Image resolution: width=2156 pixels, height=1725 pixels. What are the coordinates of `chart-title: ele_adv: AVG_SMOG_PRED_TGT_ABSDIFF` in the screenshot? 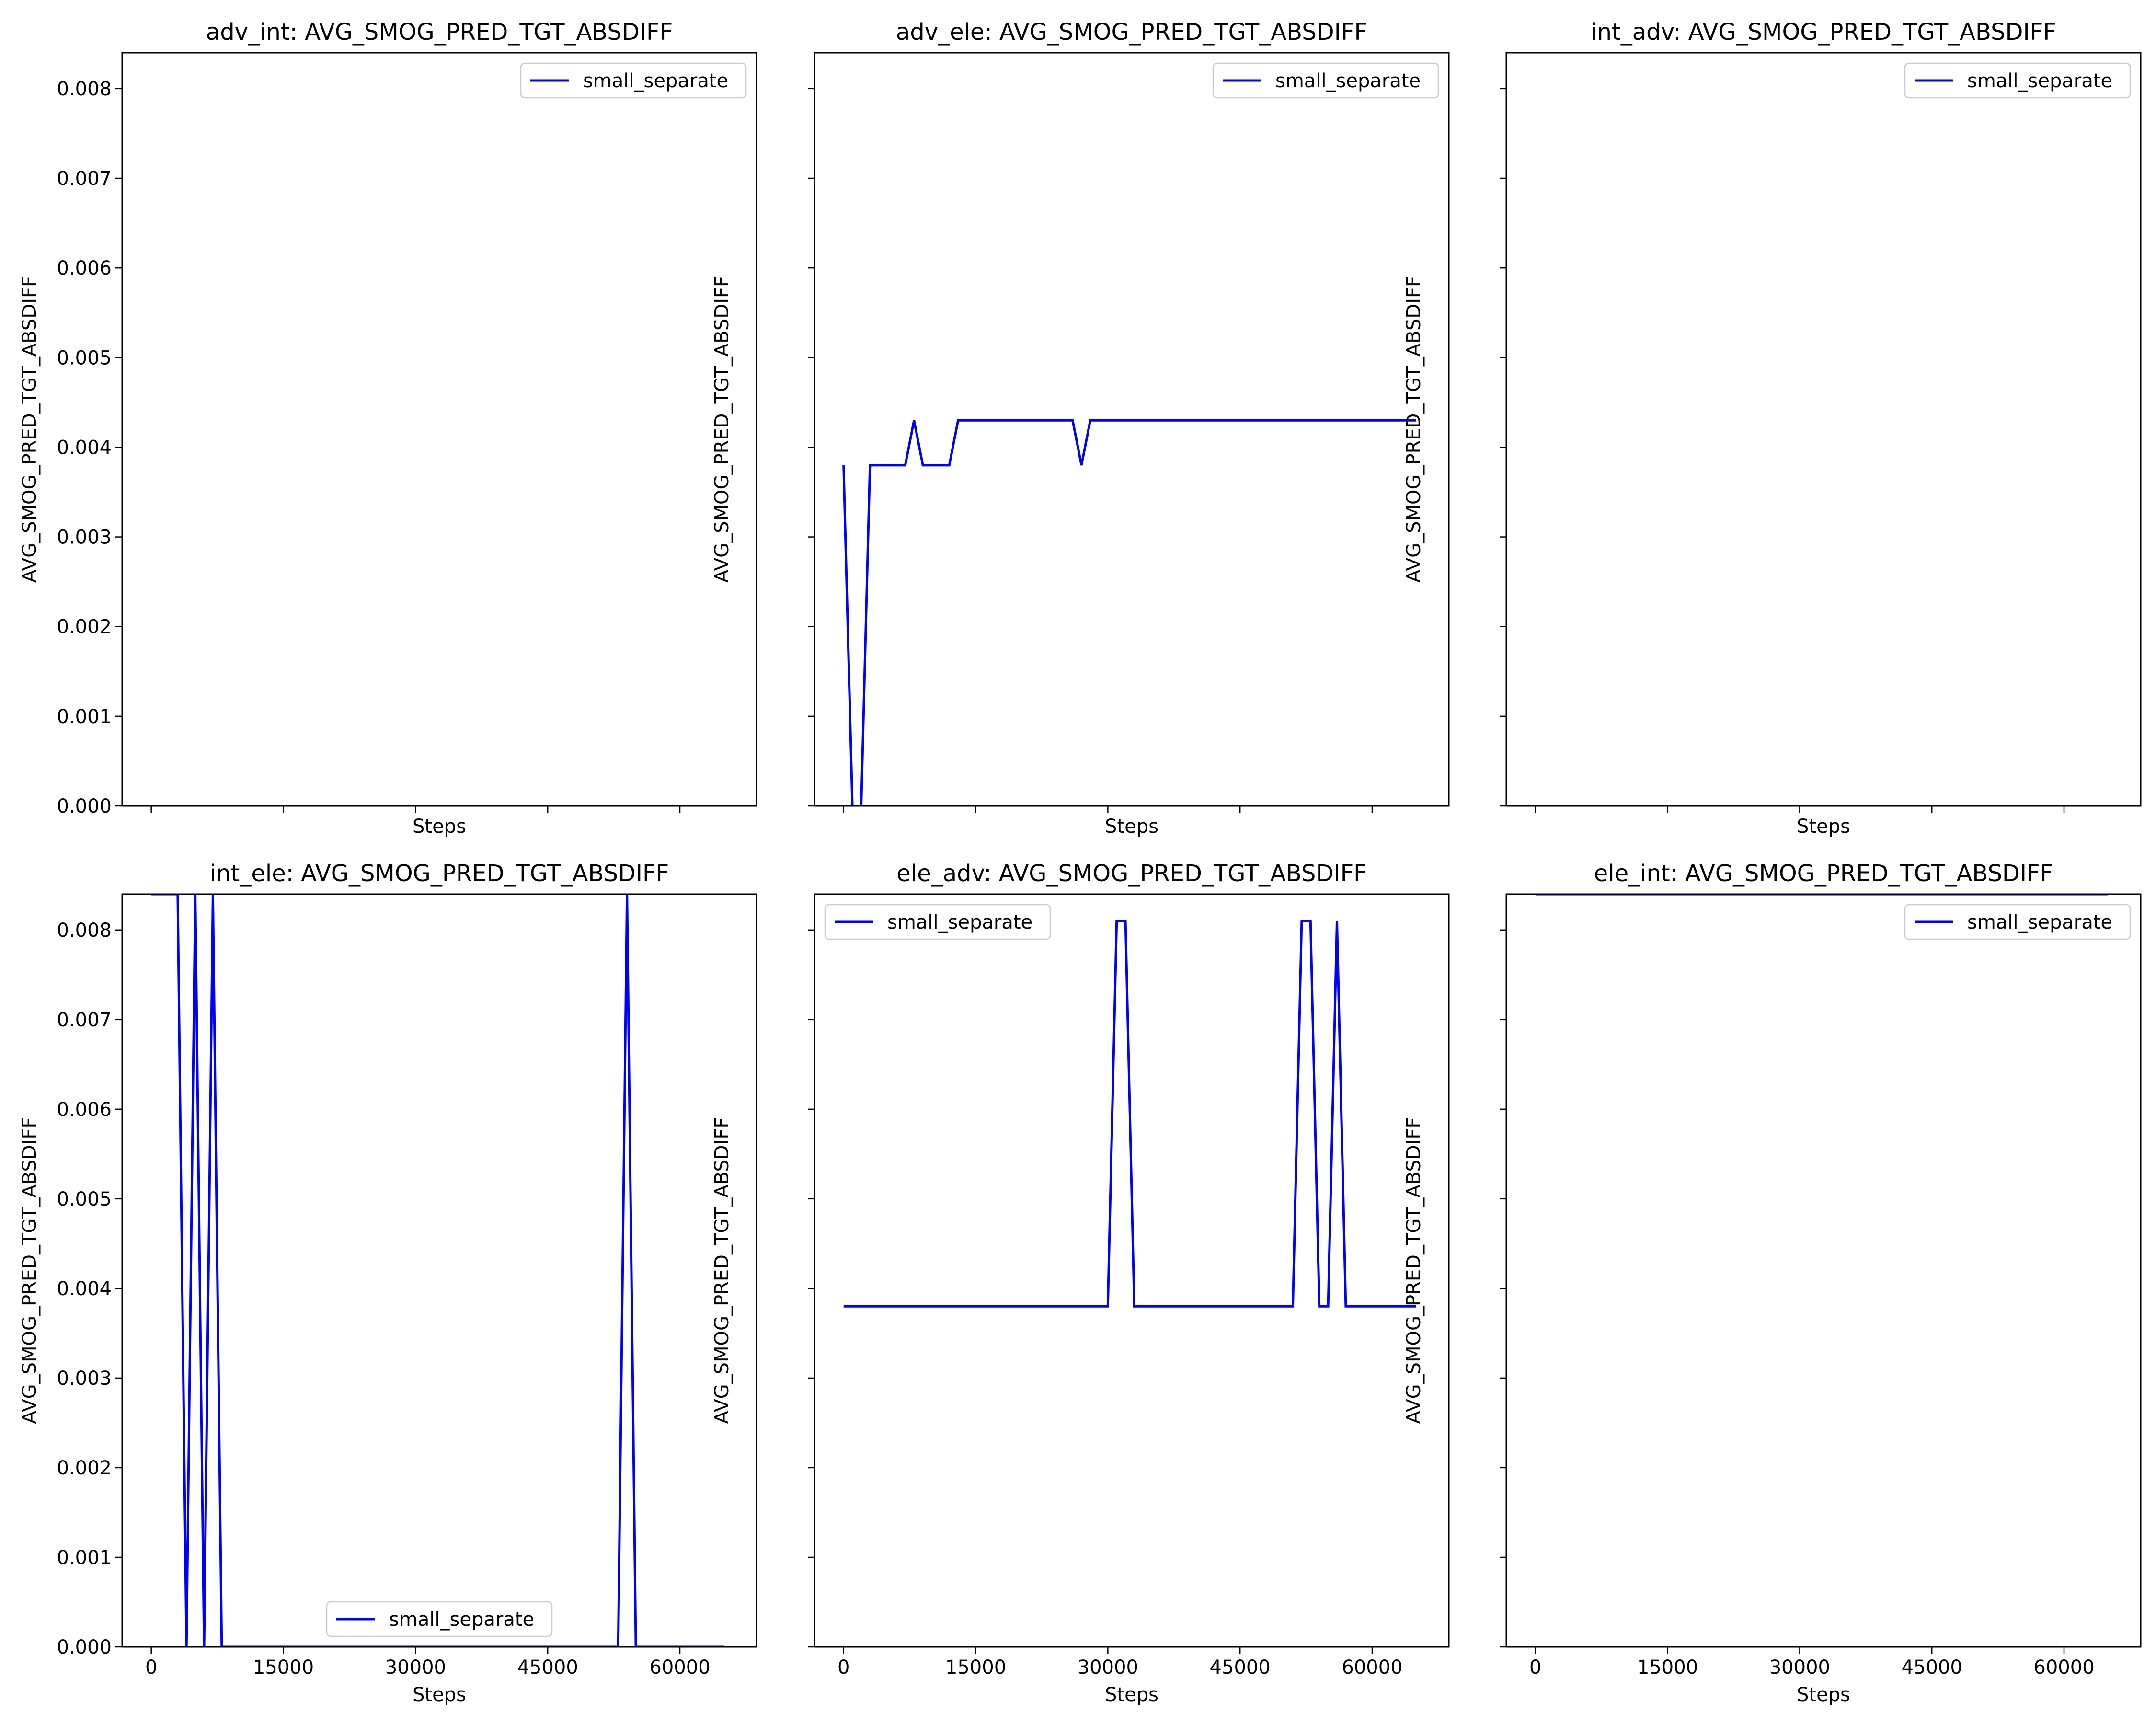 It's located at (1132, 874).